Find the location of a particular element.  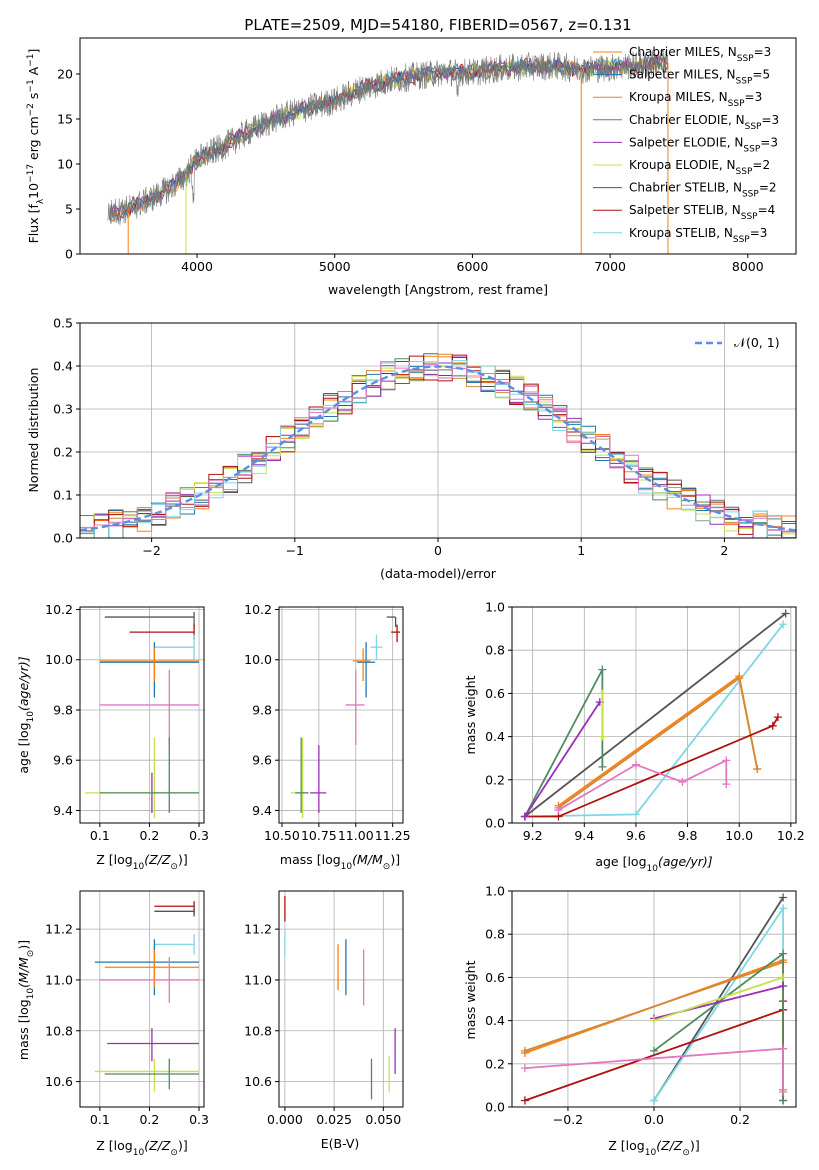

y-tick-label: 1.0 is located at coordinates (495, 607).